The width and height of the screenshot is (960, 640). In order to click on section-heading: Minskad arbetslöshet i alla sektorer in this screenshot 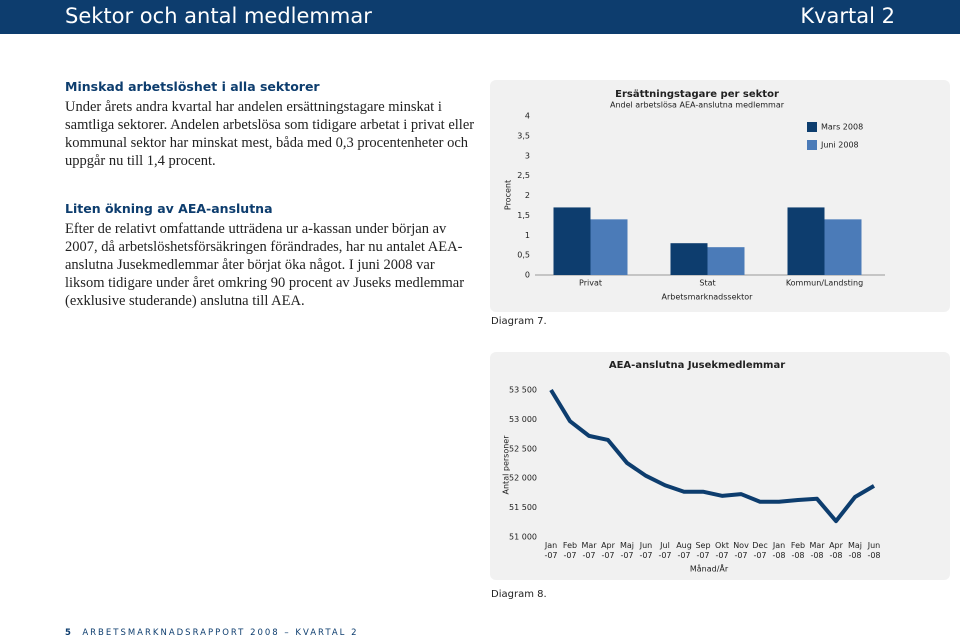, I will do `click(192, 86)`.